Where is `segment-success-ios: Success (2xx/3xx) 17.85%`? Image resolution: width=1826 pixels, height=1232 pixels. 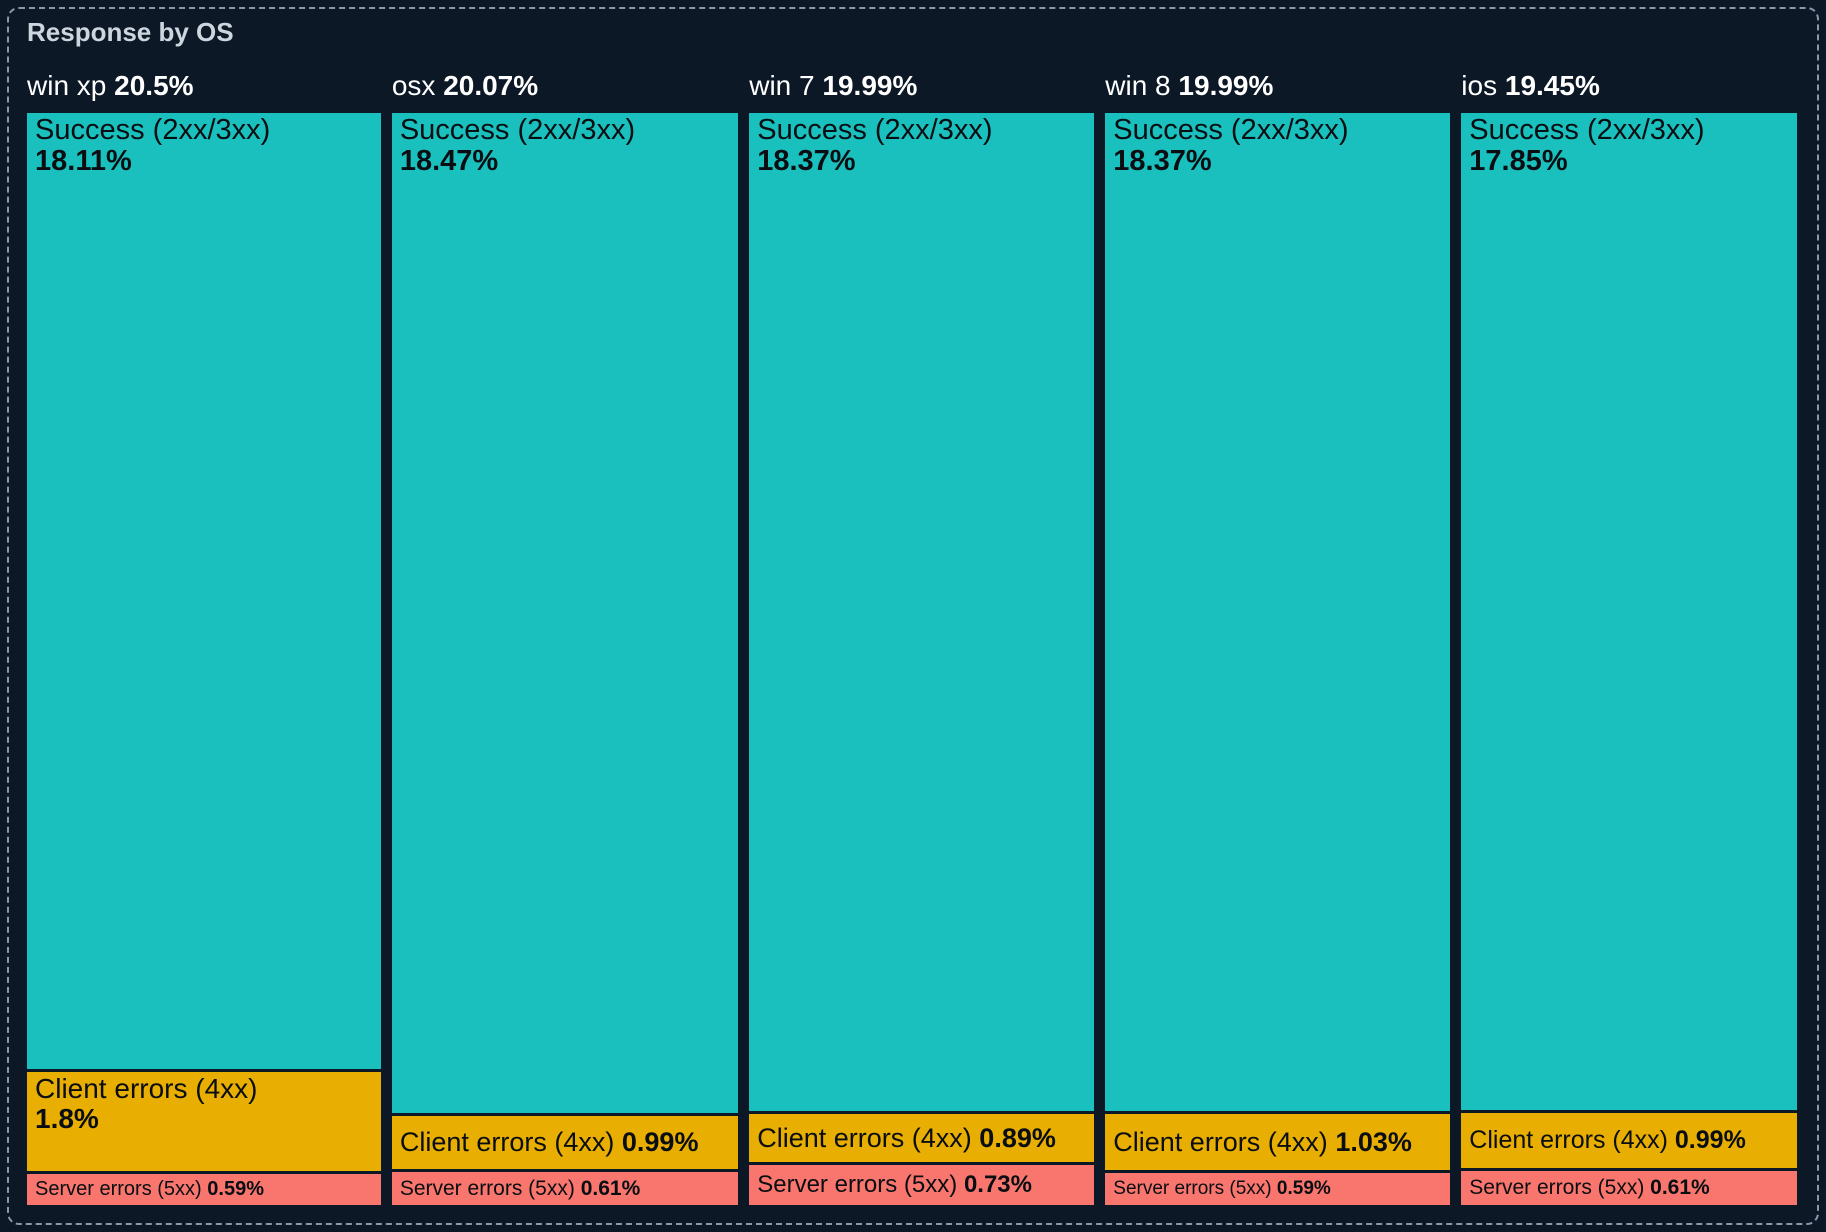
segment-success-ios: Success (2xx/3xx) 17.85% is located at coordinates (1629, 611).